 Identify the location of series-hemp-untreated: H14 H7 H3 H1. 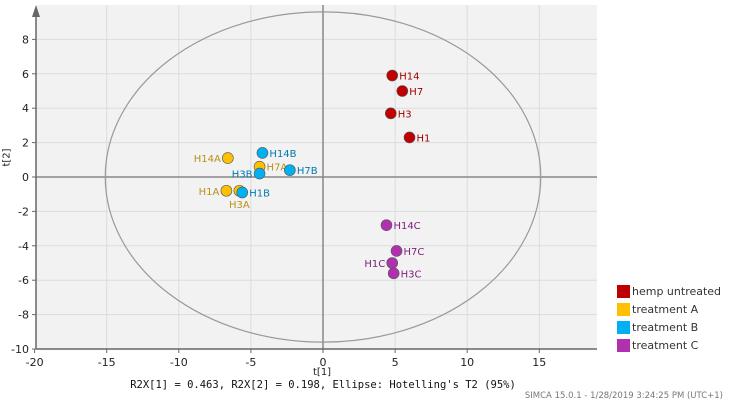
(407, 106).